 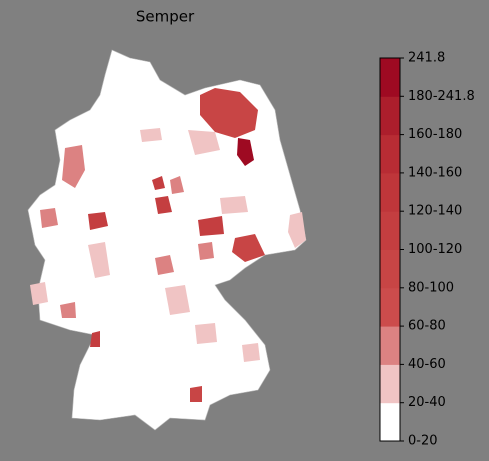 What do you see at coordinates (435, 249) in the screenshot?
I see `colorbar-label: 100-120` at bounding box center [435, 249].